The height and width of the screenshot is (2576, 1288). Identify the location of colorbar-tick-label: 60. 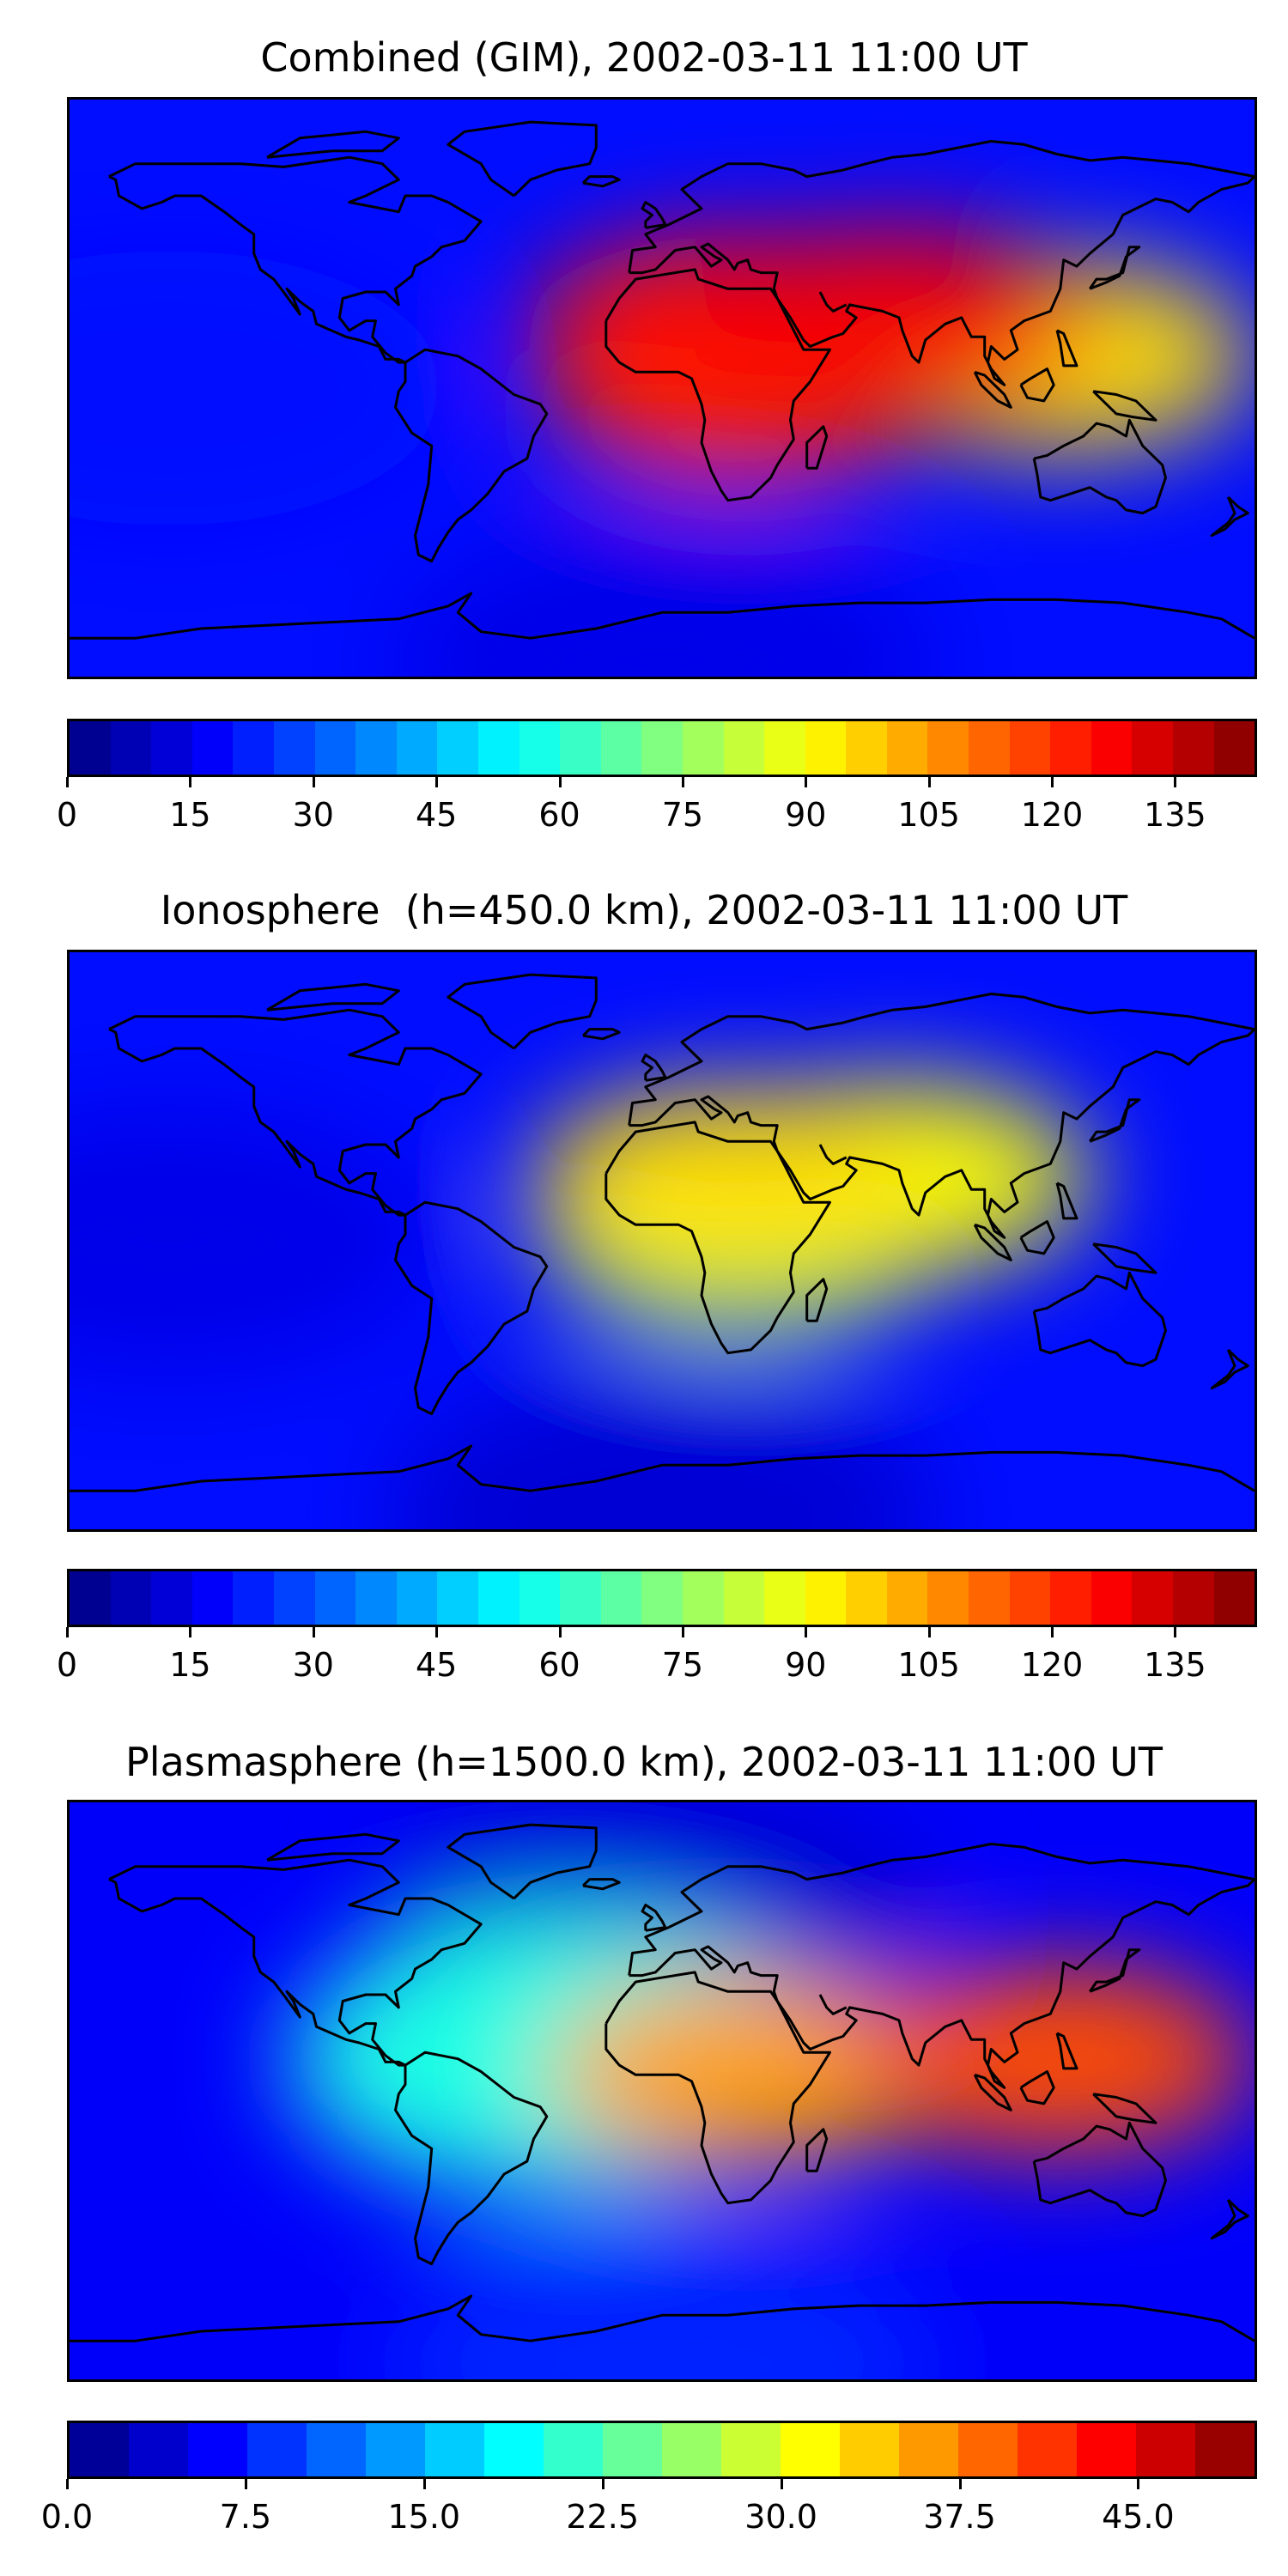
(559, 1665).